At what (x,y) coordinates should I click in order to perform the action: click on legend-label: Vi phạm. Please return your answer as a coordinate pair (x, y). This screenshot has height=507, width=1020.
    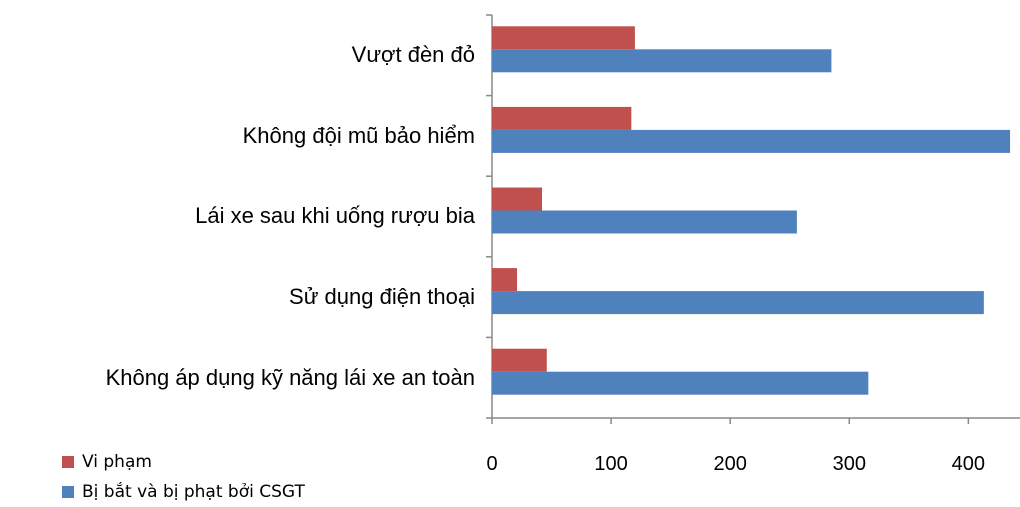
    Looking at the image, I should click on (117, 462).